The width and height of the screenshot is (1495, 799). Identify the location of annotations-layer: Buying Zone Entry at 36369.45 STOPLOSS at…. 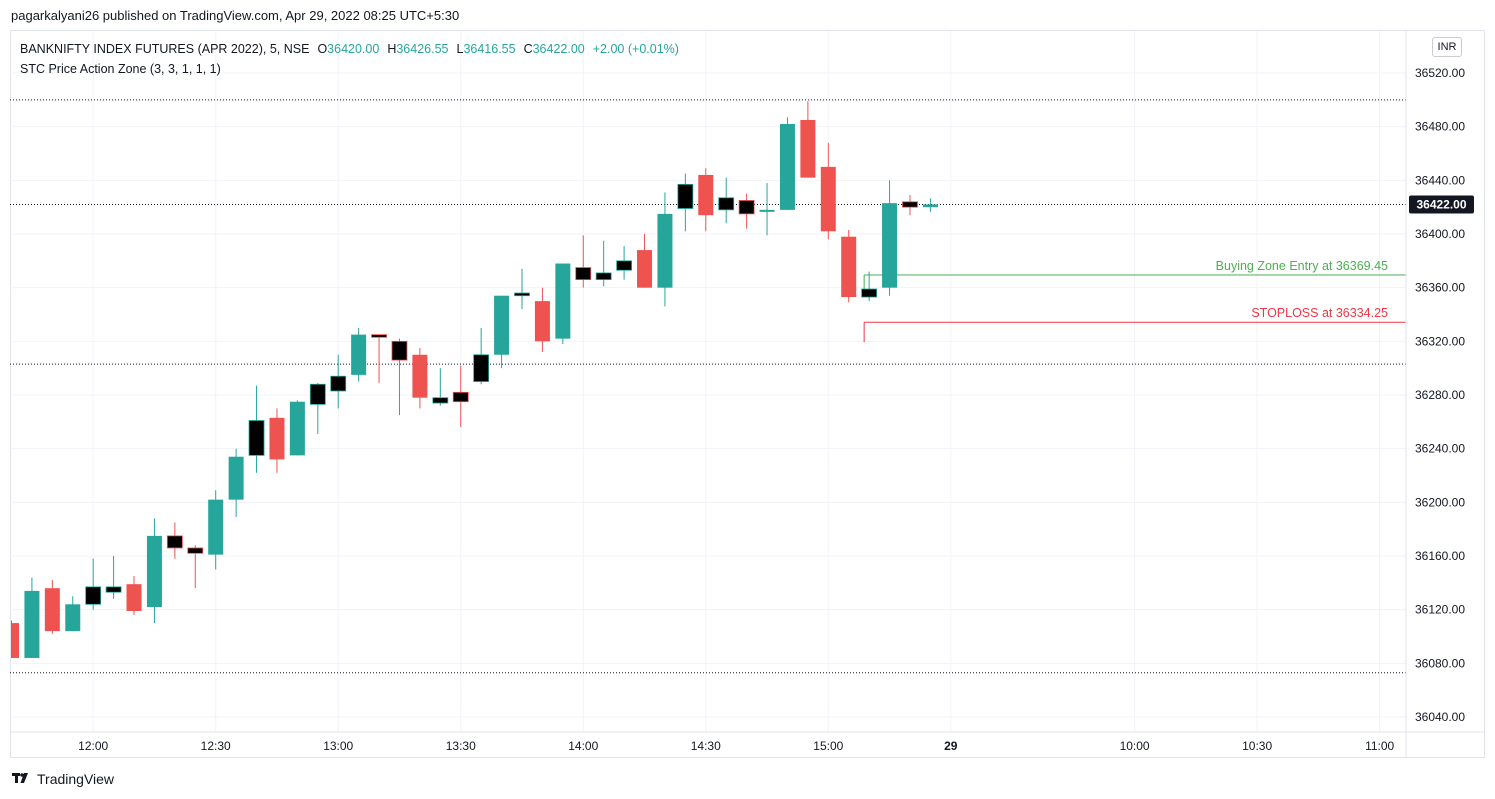
(1134, 301).